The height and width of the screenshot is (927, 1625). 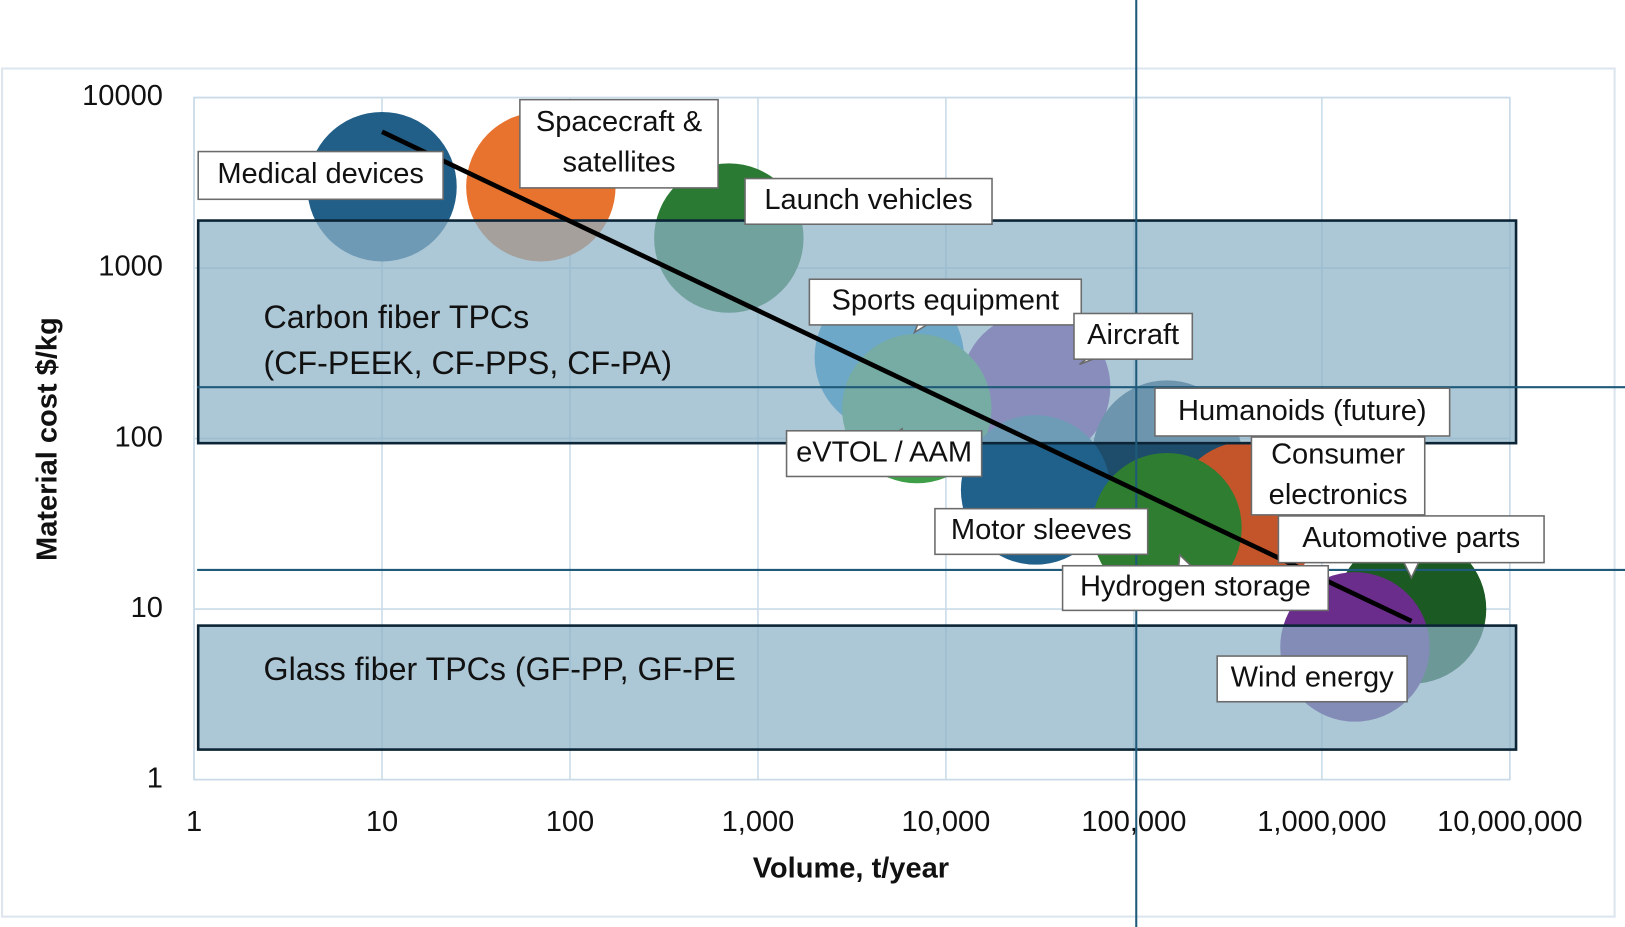 What do you see at coordinates (1338, 495) in the screenshot?
I see `bubble-label: electronics` at bounding box center [1338, 495].